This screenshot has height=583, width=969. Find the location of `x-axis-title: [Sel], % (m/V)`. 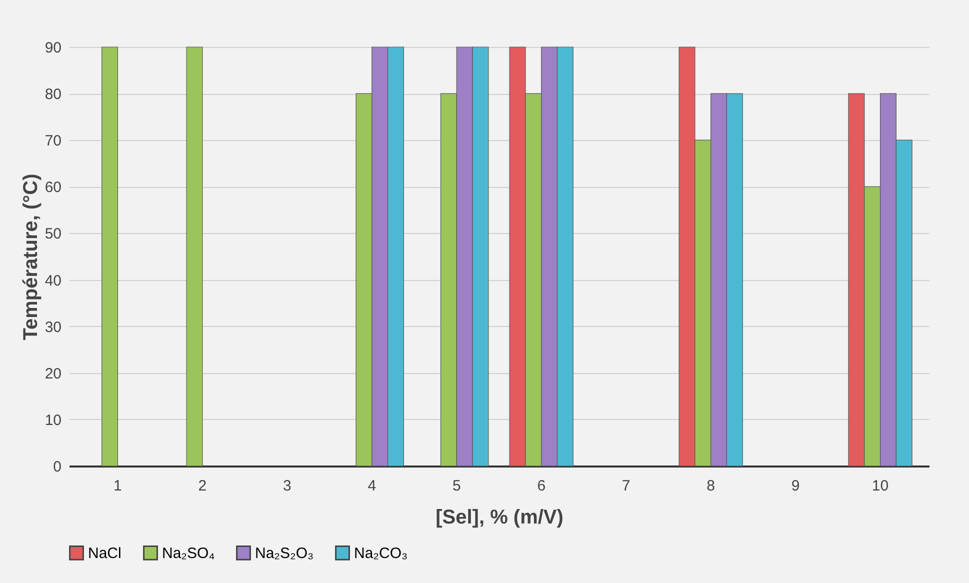

x-axis-title: [Sel], % (m/V) is located at coordinates (500, 517).